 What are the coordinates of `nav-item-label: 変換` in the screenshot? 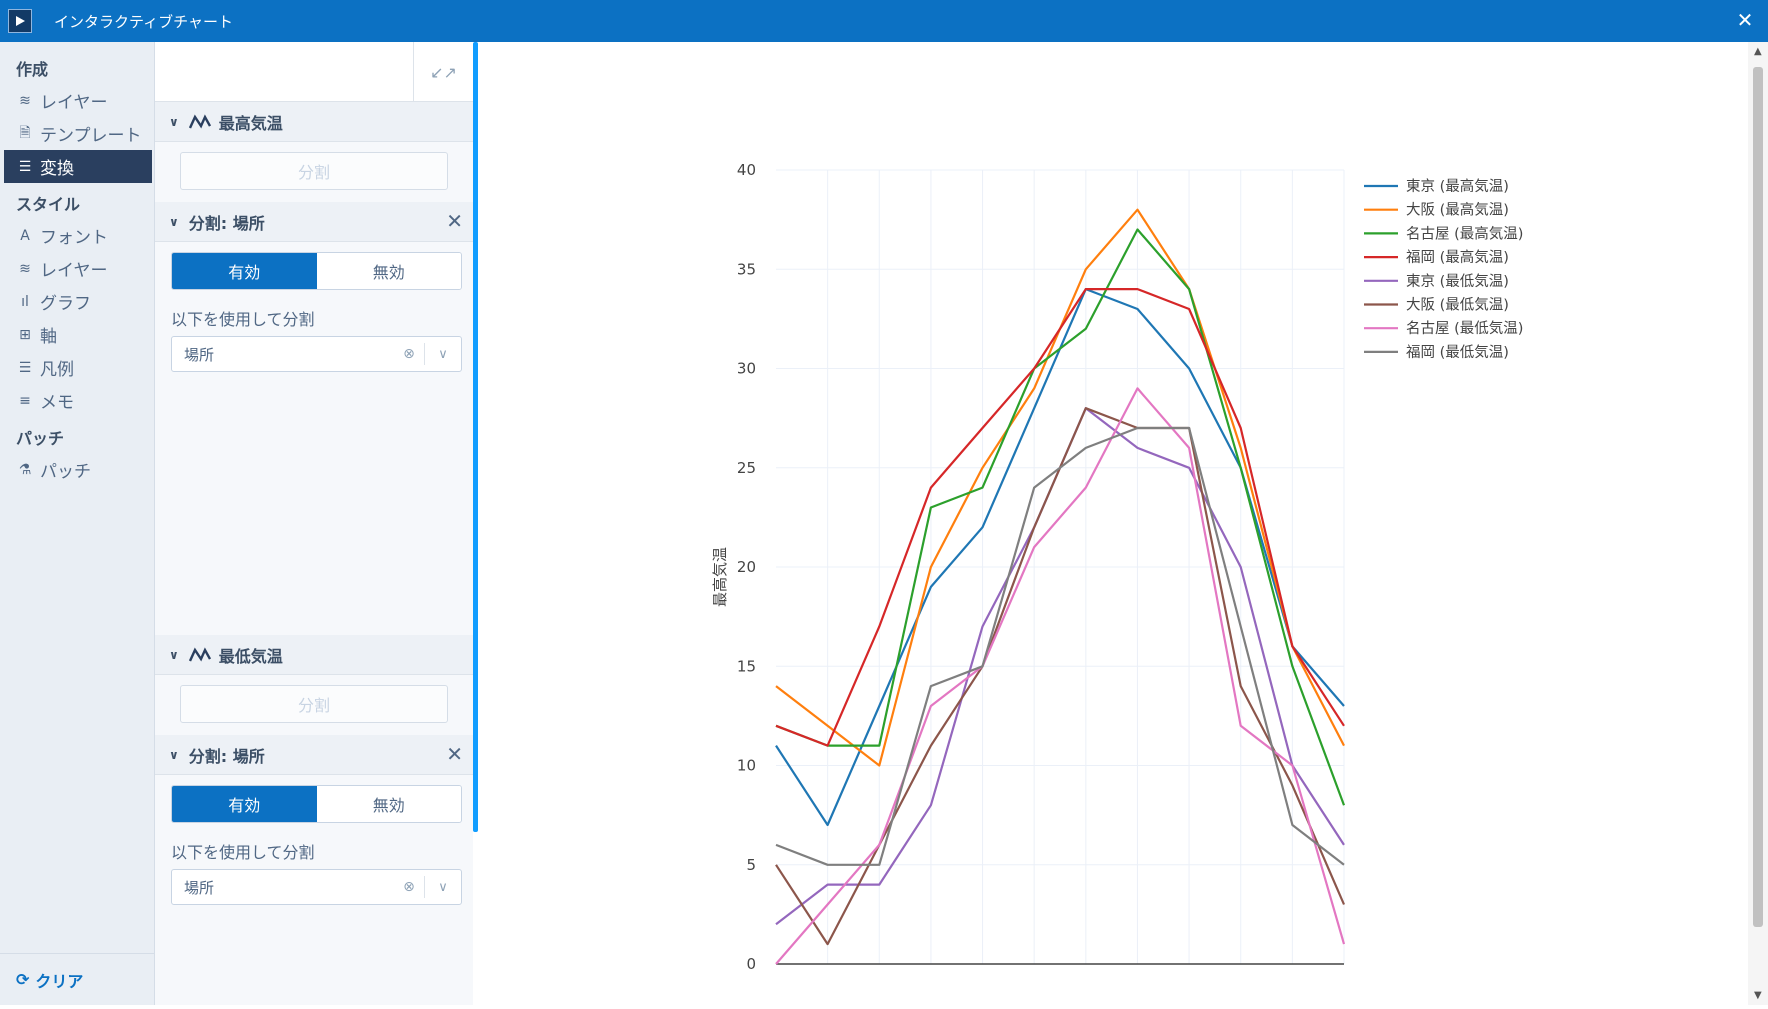 It's located at (57, 169).